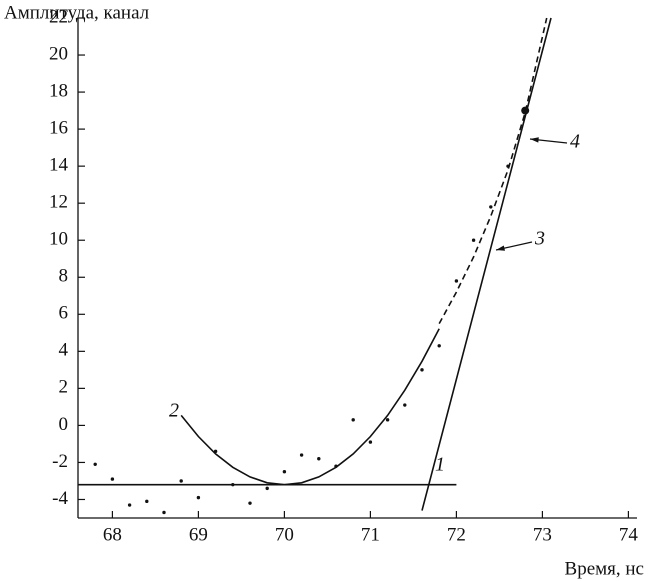  Describe the element at coordinates (575, 142) in the screenshot. I see `annotation: 4` at that location.